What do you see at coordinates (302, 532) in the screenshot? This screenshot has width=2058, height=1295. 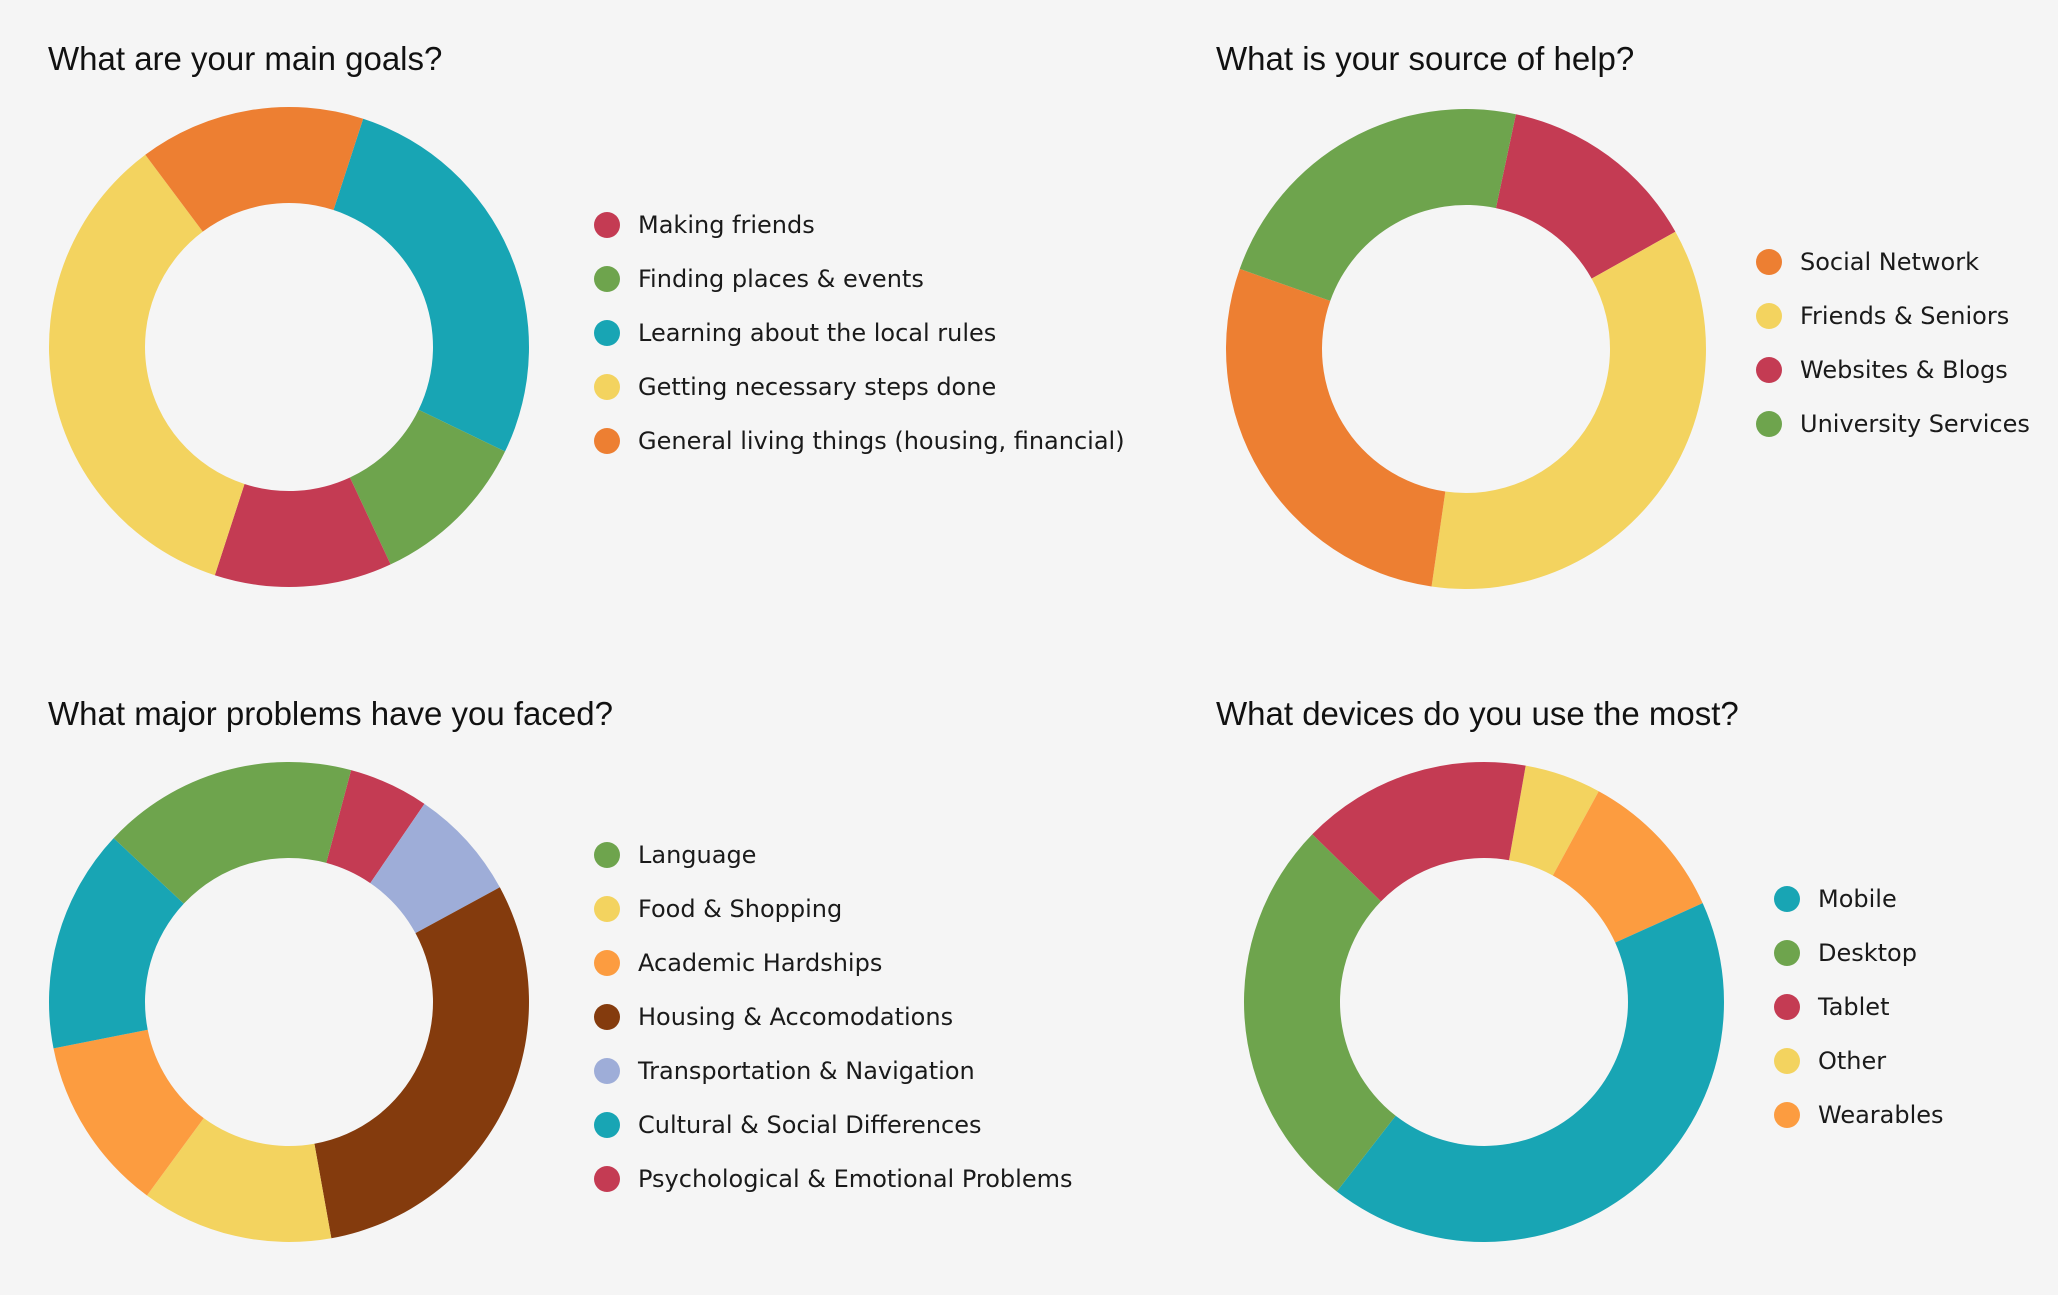 I see `slice-making-friends` at bounding box center [302, 532].